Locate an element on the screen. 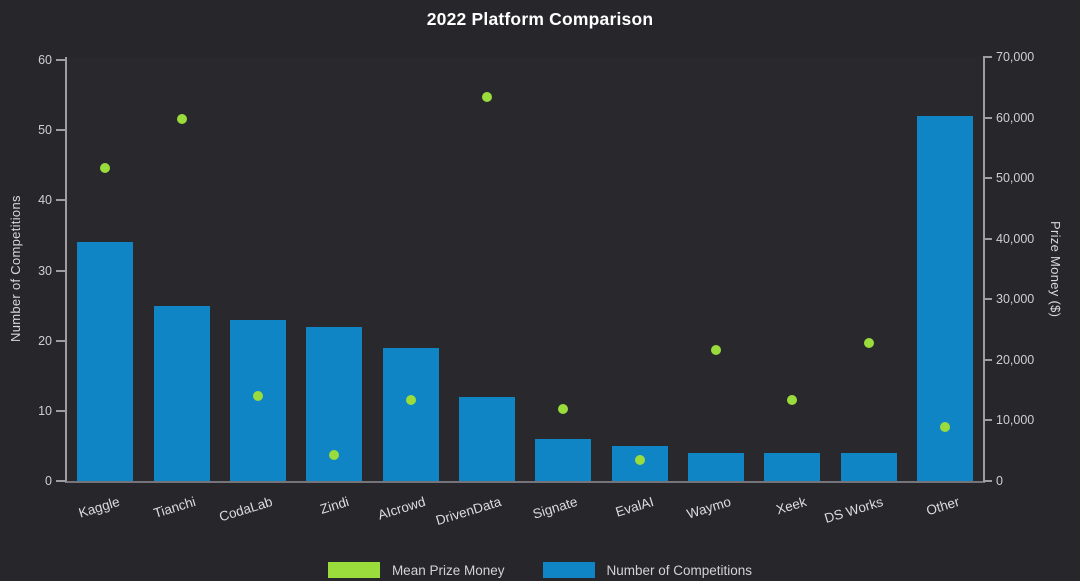 This screenshot has height=581, width=1080. left-axis-tick-label: 0 is located at coordinates (48, 481).